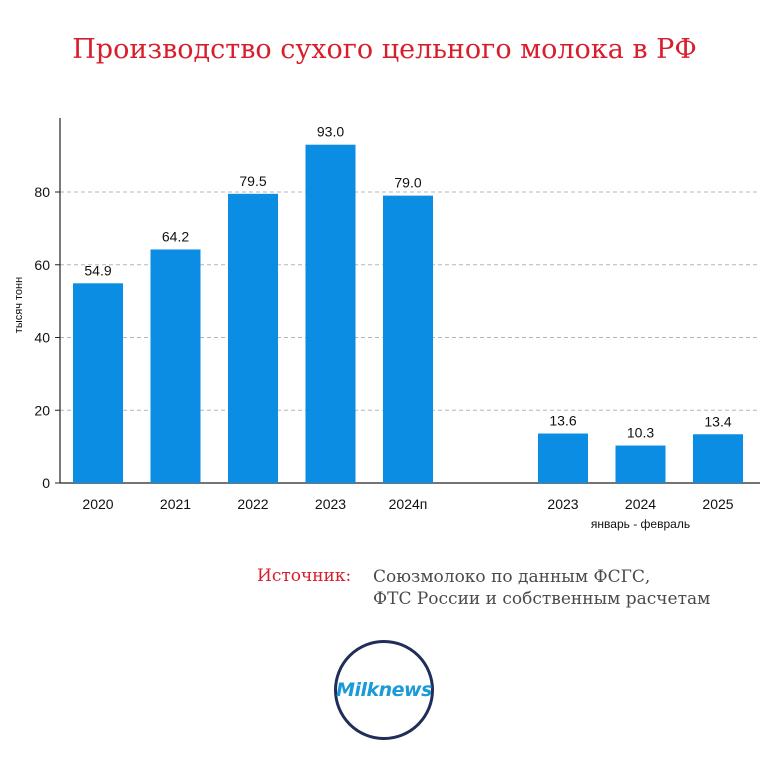 The height and width of the screenshot is (776, 769). What do you see at coordinates (717, 504) in the screenshot?
I see `x-tick-label: 2025` at bounding box center [717, 504].